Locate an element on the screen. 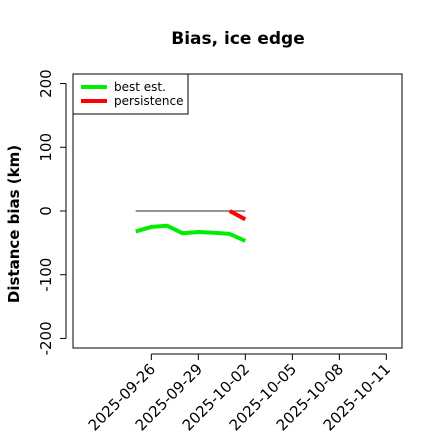 The image size is (440, 445). legend-label: best est. is located at coordinates (140, 87).